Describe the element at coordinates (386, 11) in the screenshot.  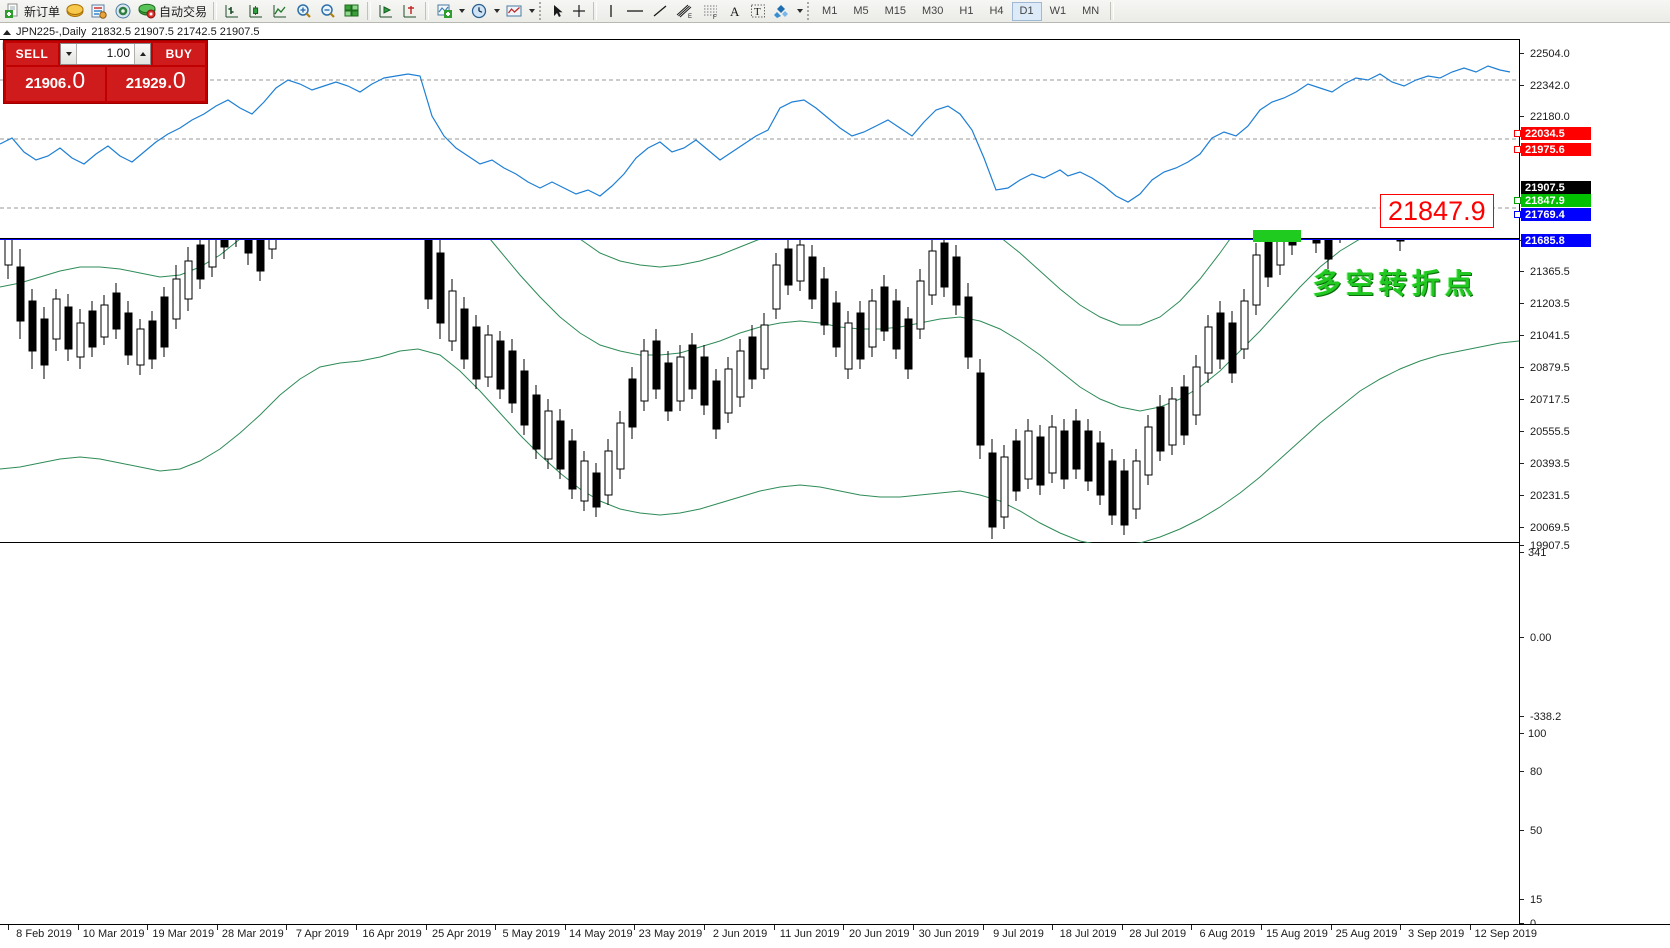
I see `chart-shift-button` at that location.